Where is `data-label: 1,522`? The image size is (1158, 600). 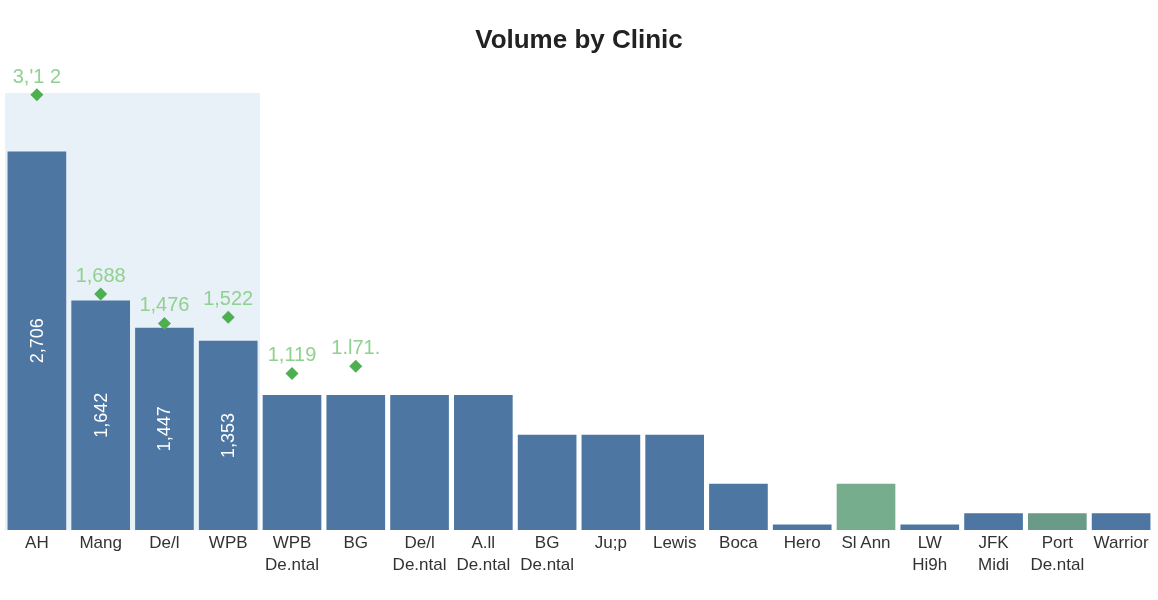 data-label: 1,522 is located at coordinates (228, 297).